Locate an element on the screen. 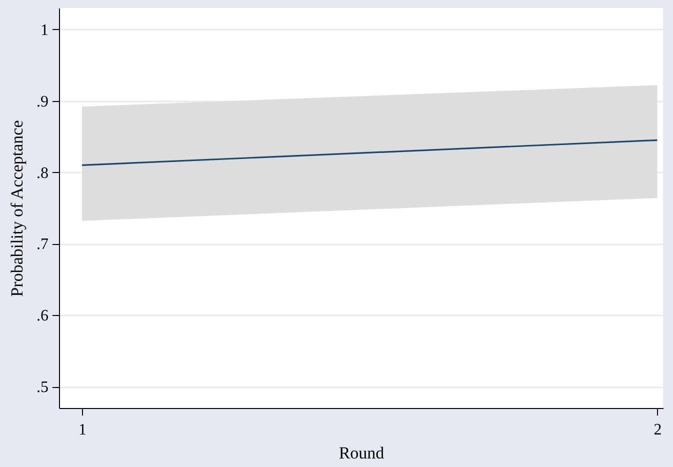  x-axis-title: Round is located at coordinates (361, 453).